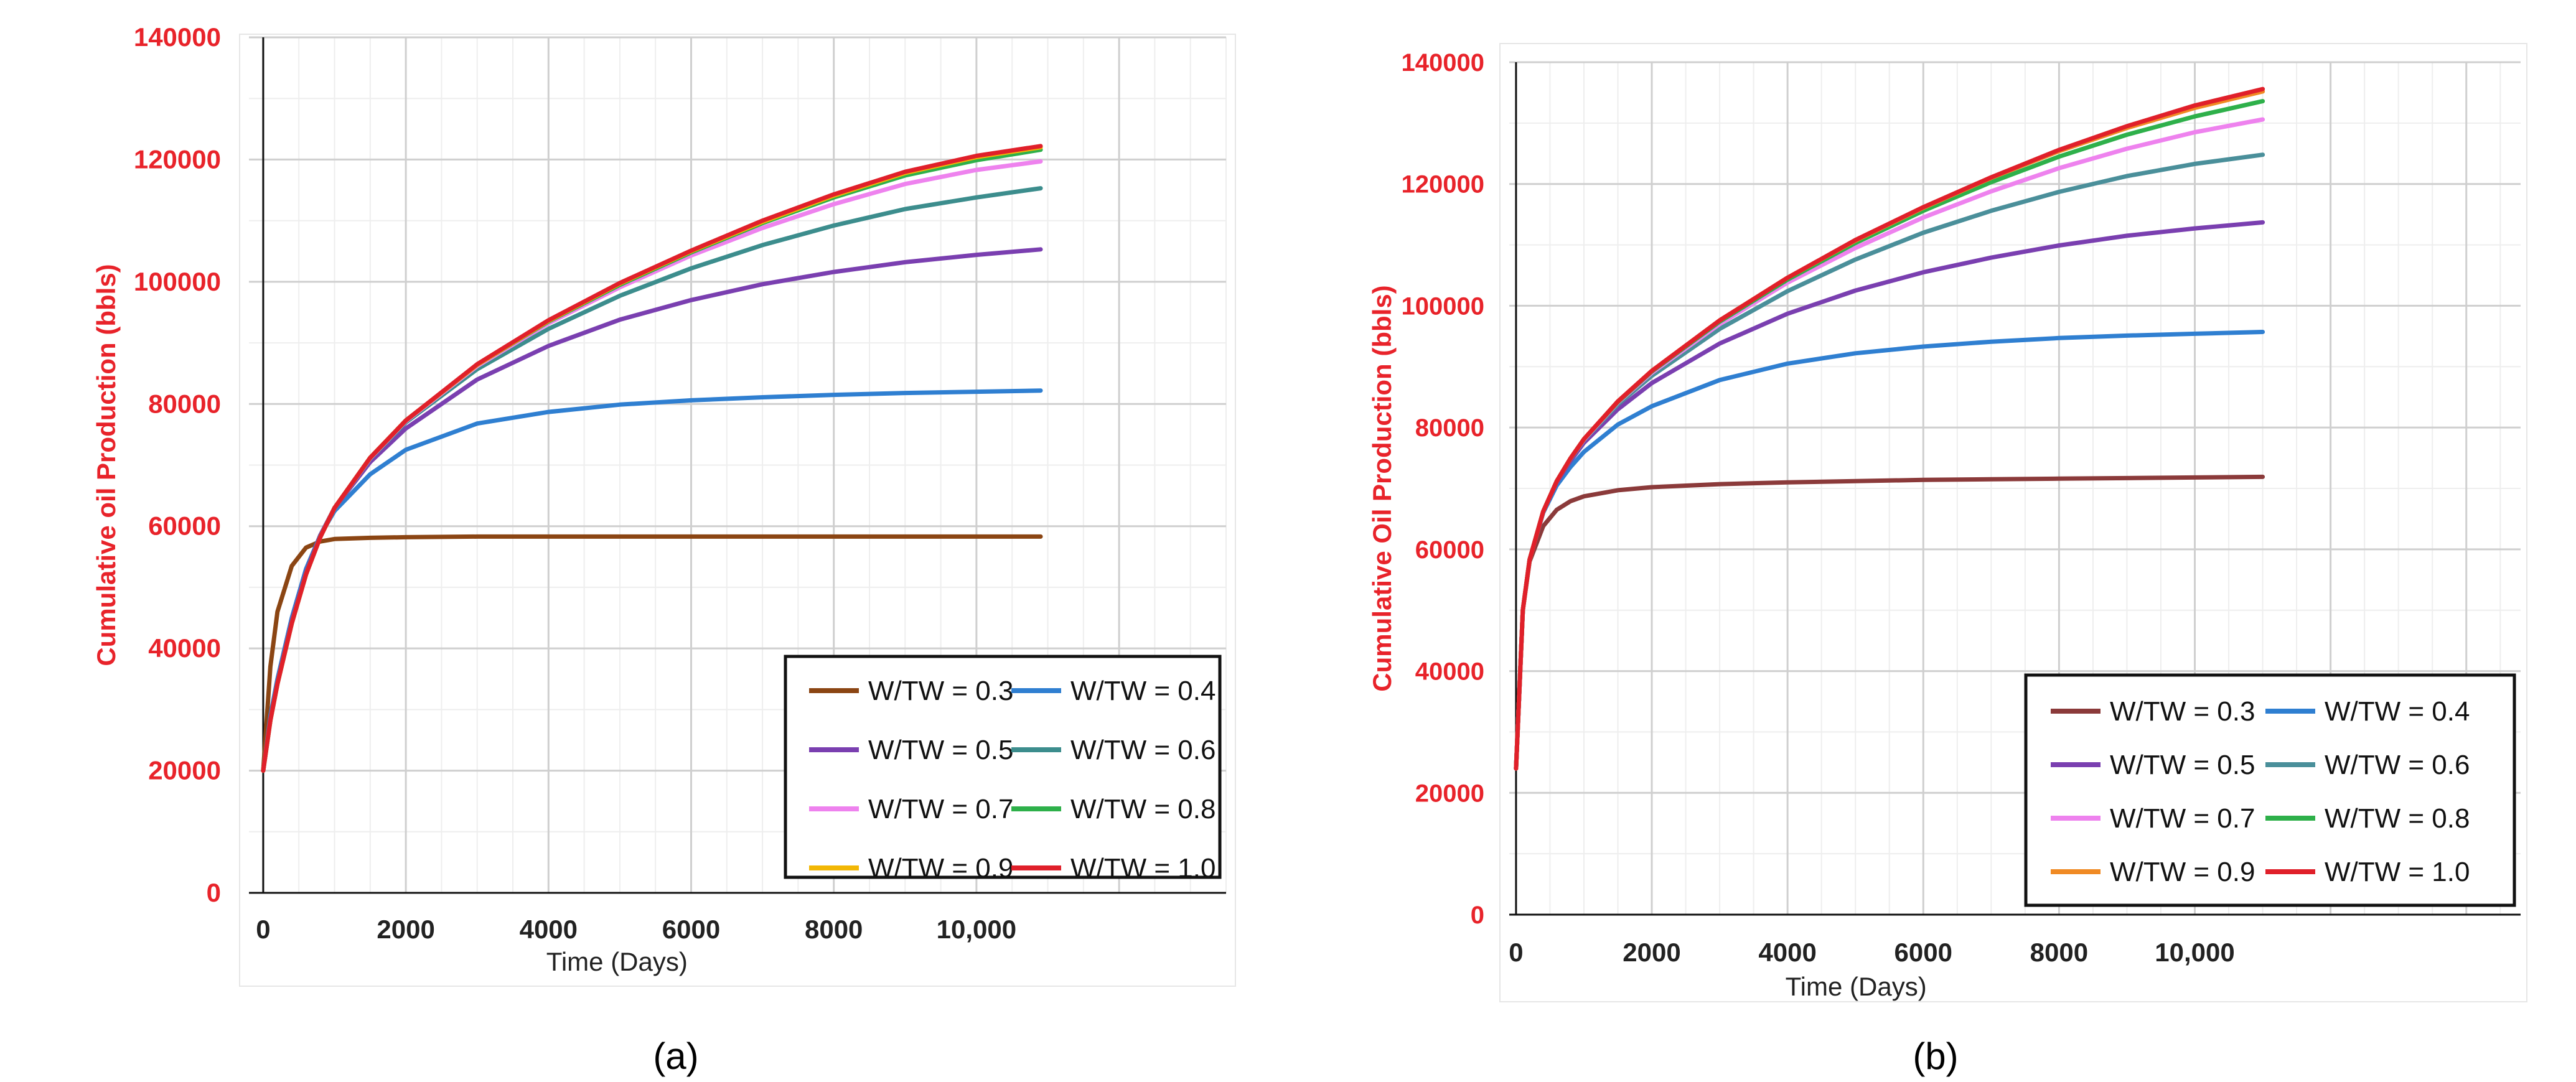  What do you see at coordinates (1382, 488) in the screenshot?
I see `y-axis-label: Cumulative Oil Production (bbls)` at bounding box center [1382, 488].